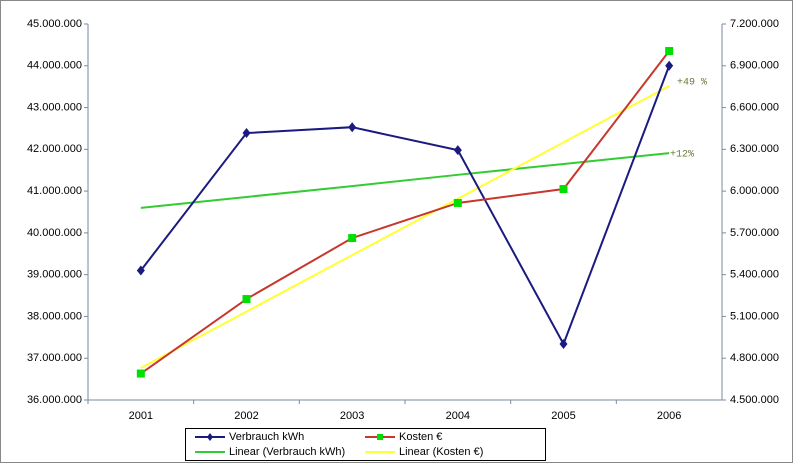 This screenshot has height=463, width=793. I want to click on legend-box, so click(365, 444).